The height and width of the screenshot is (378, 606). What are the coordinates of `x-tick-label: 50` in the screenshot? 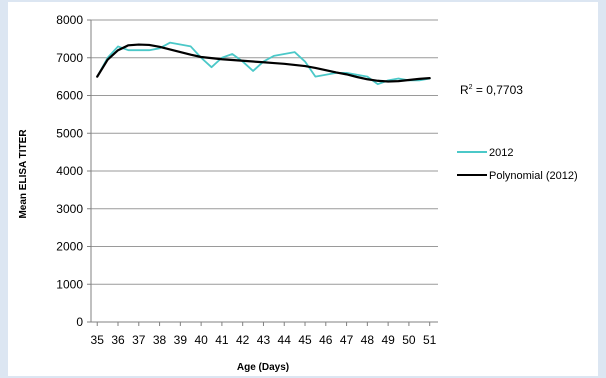 It's located at (409, 340).